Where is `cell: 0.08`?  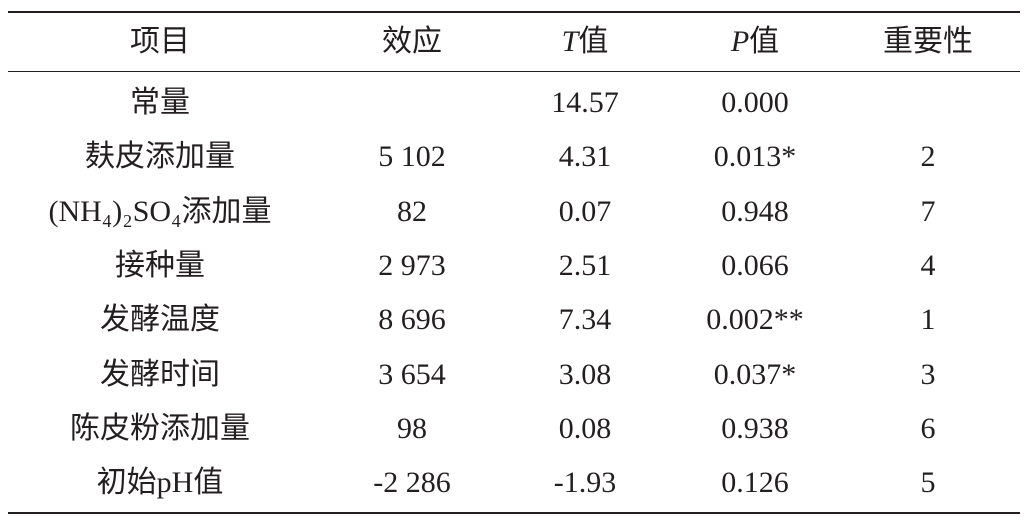 cell: 0.08 is located at coordinates (585, 428).